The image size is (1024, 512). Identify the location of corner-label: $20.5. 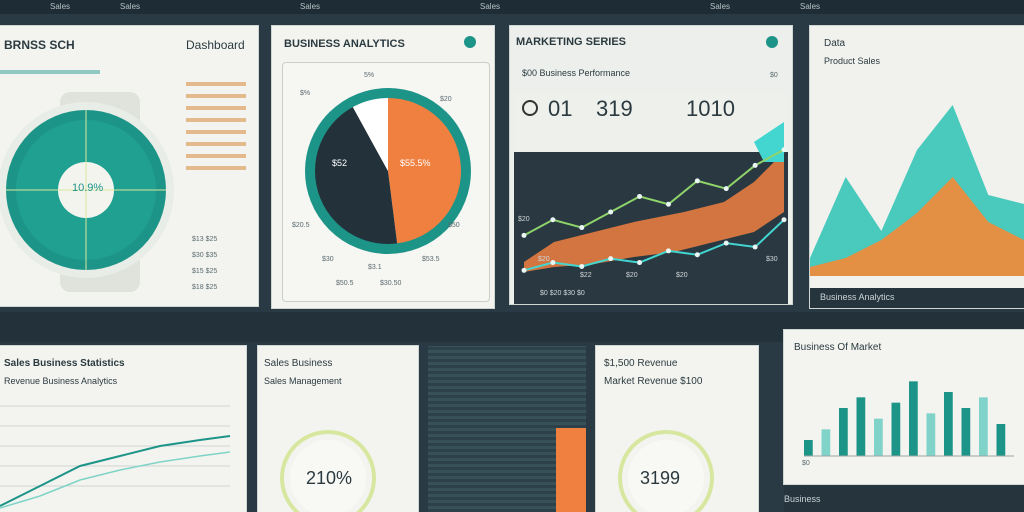
(301, 225).